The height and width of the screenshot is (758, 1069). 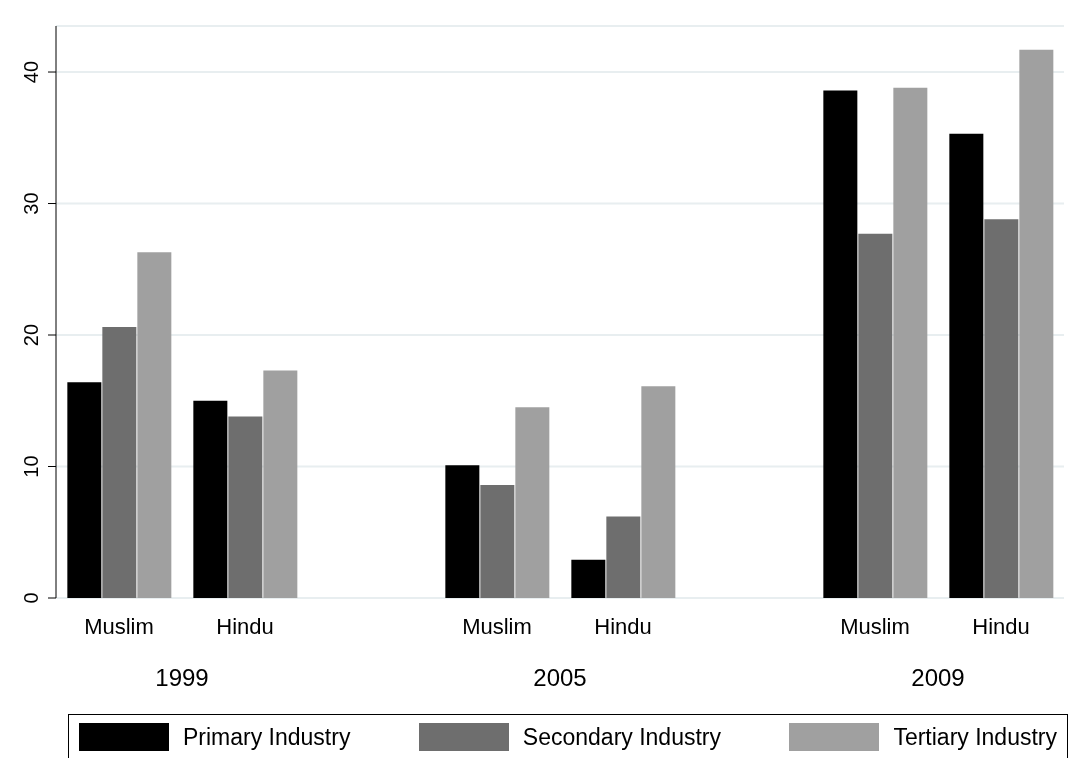 What do you see at coordinates (31, 598) in the screenshot?
I see `y-tick-label: 0` at bounding box center [31, 598].